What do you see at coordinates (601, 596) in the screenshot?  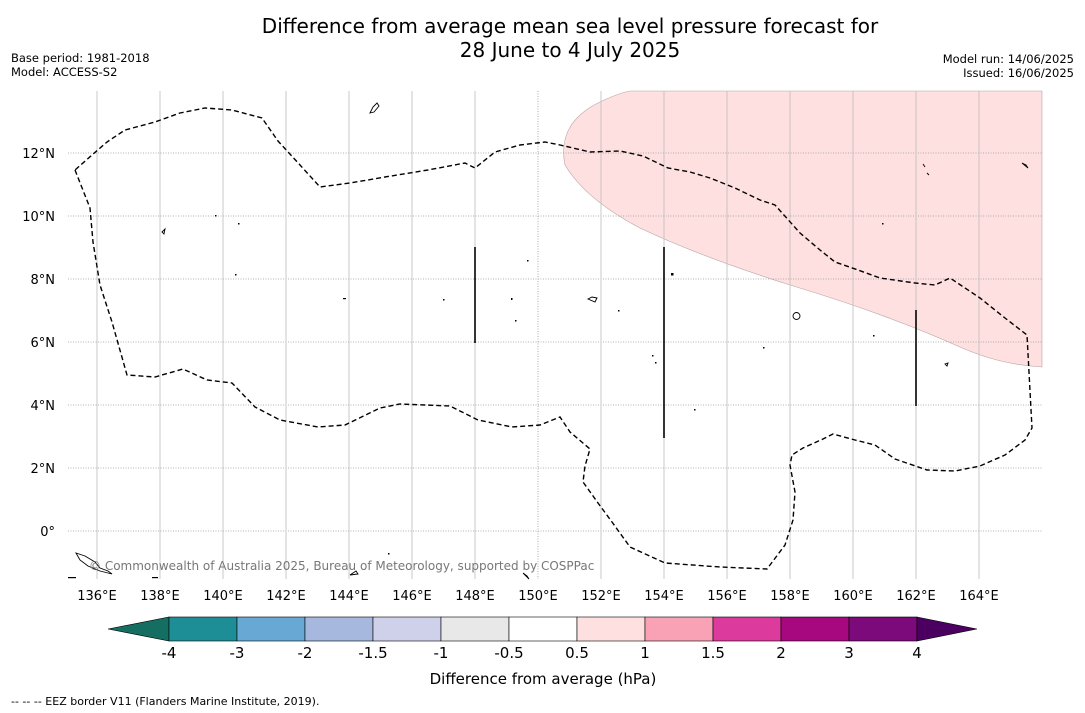 I see `lon-label: 152°E` at bounding box center [601, 596].